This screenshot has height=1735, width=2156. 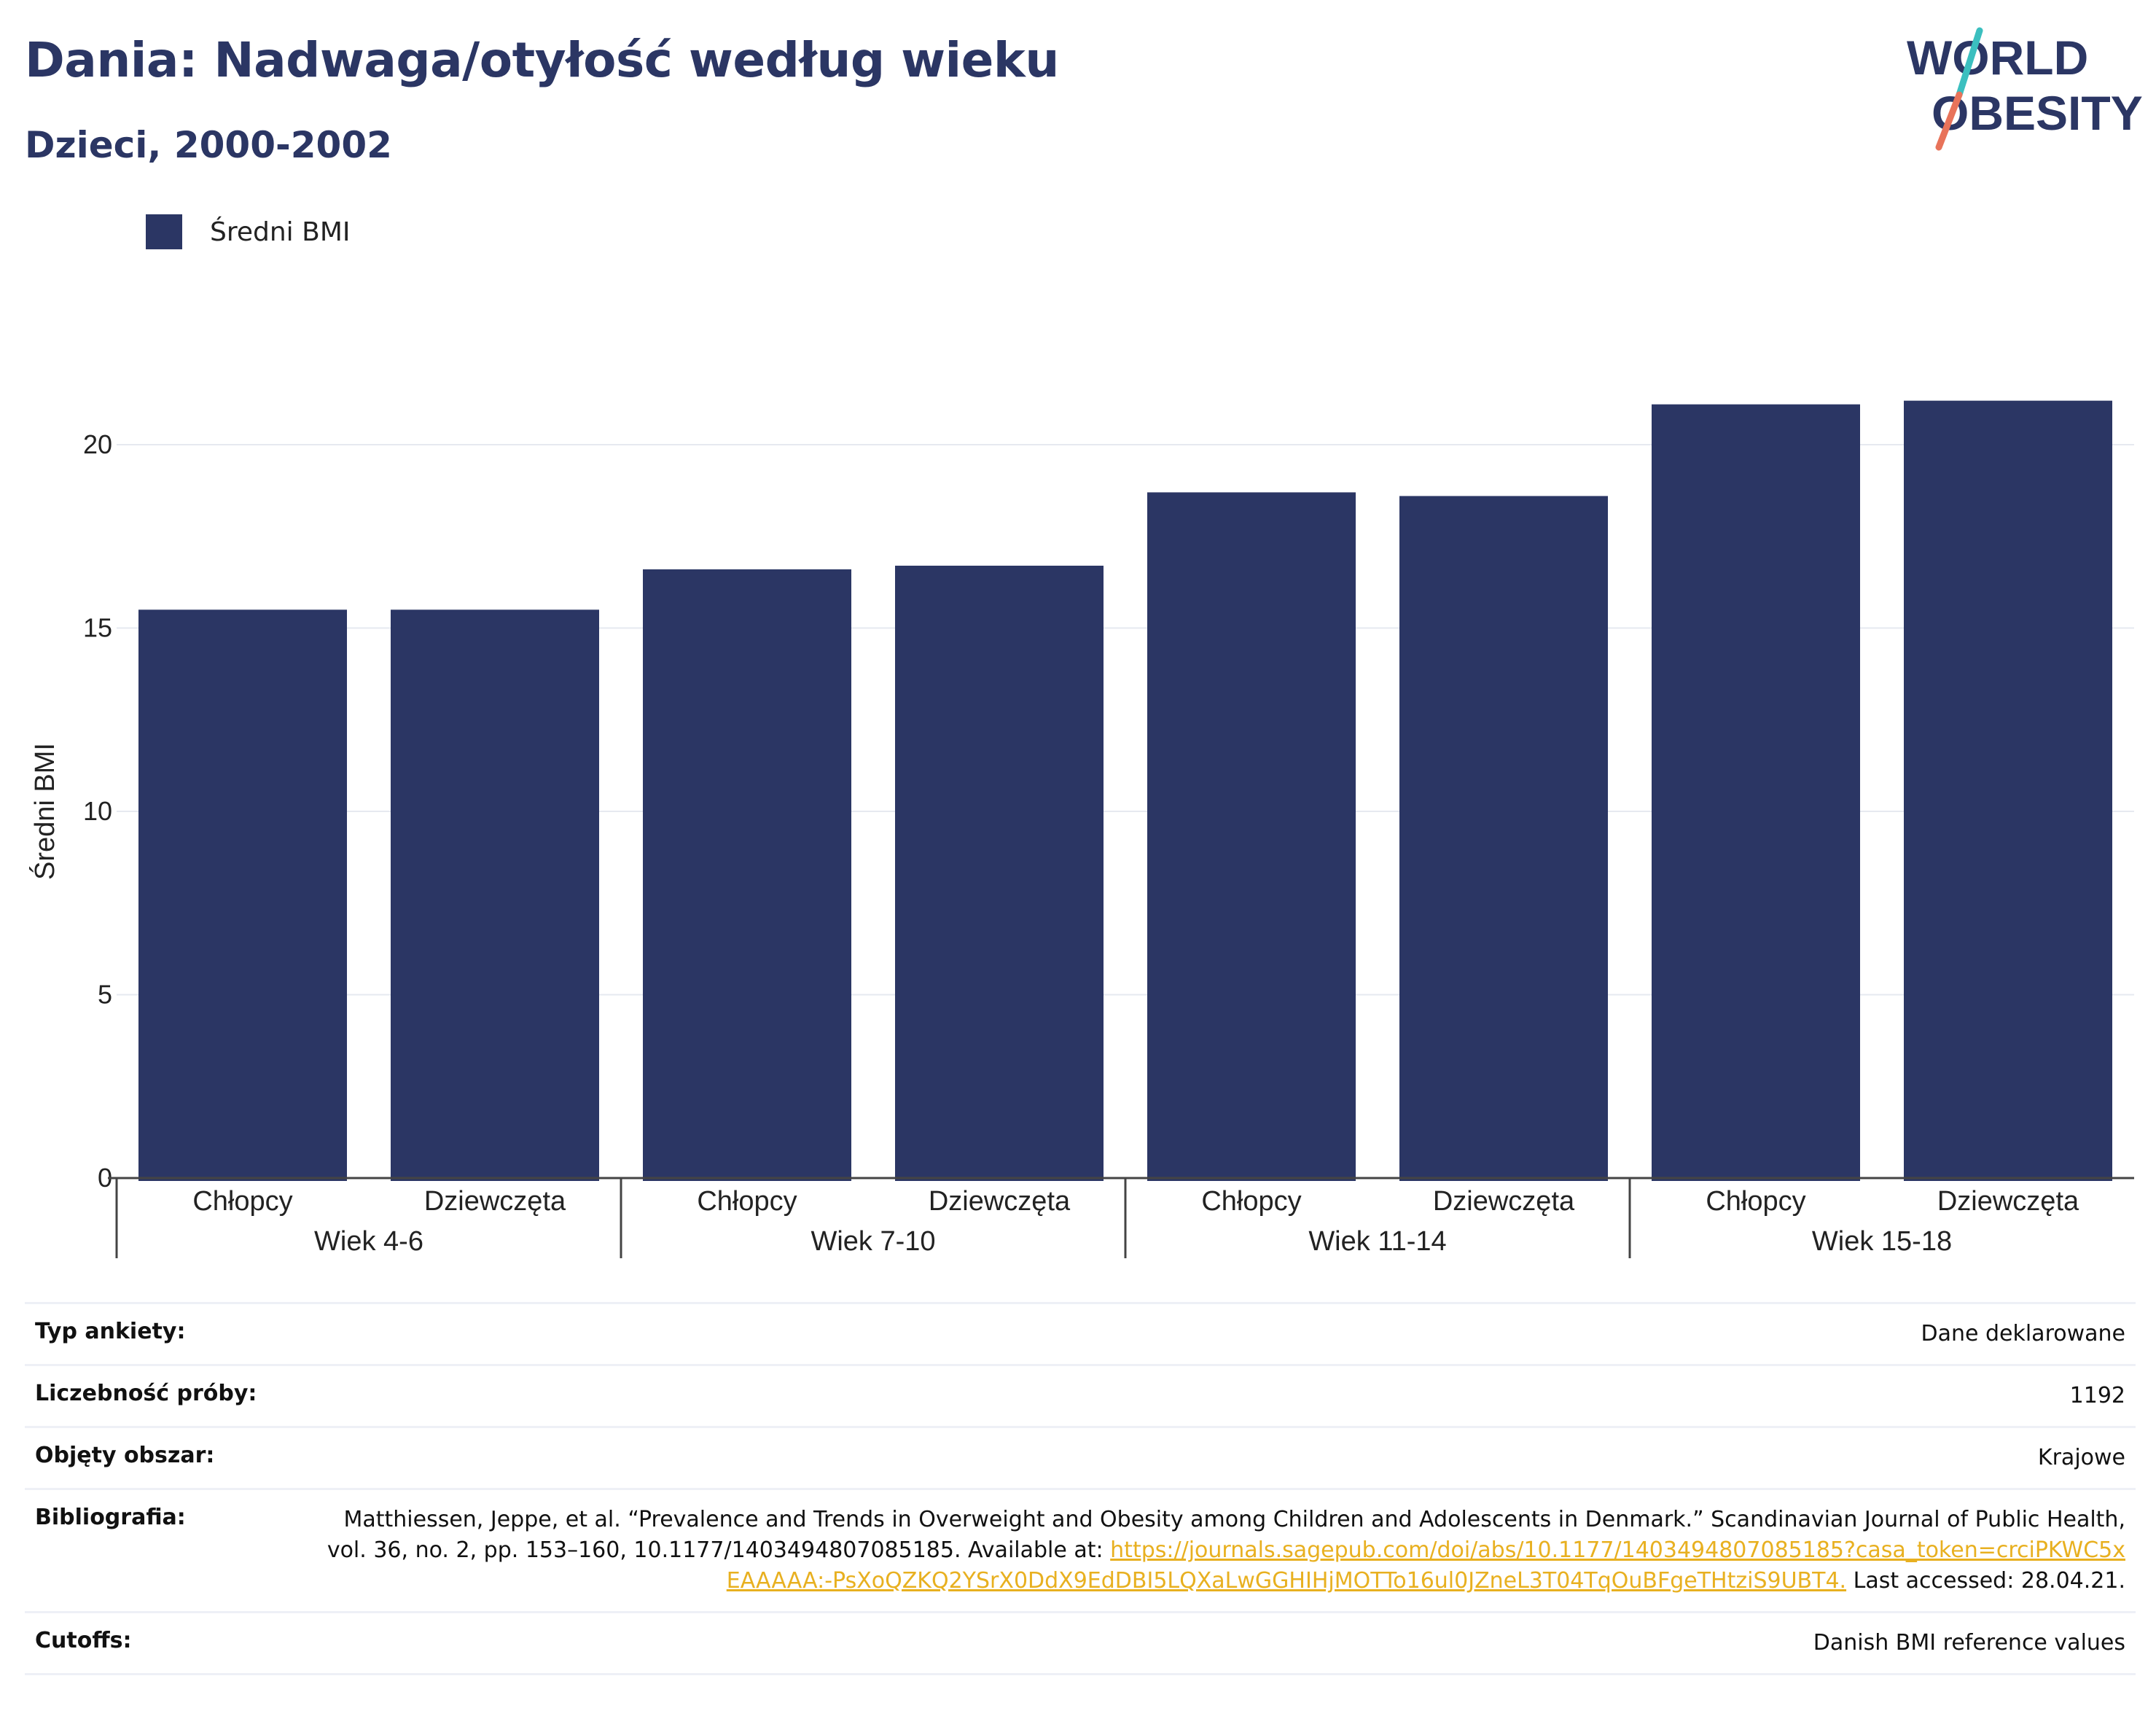 I want to click on legend-swatch, so click(x=164, y=231).